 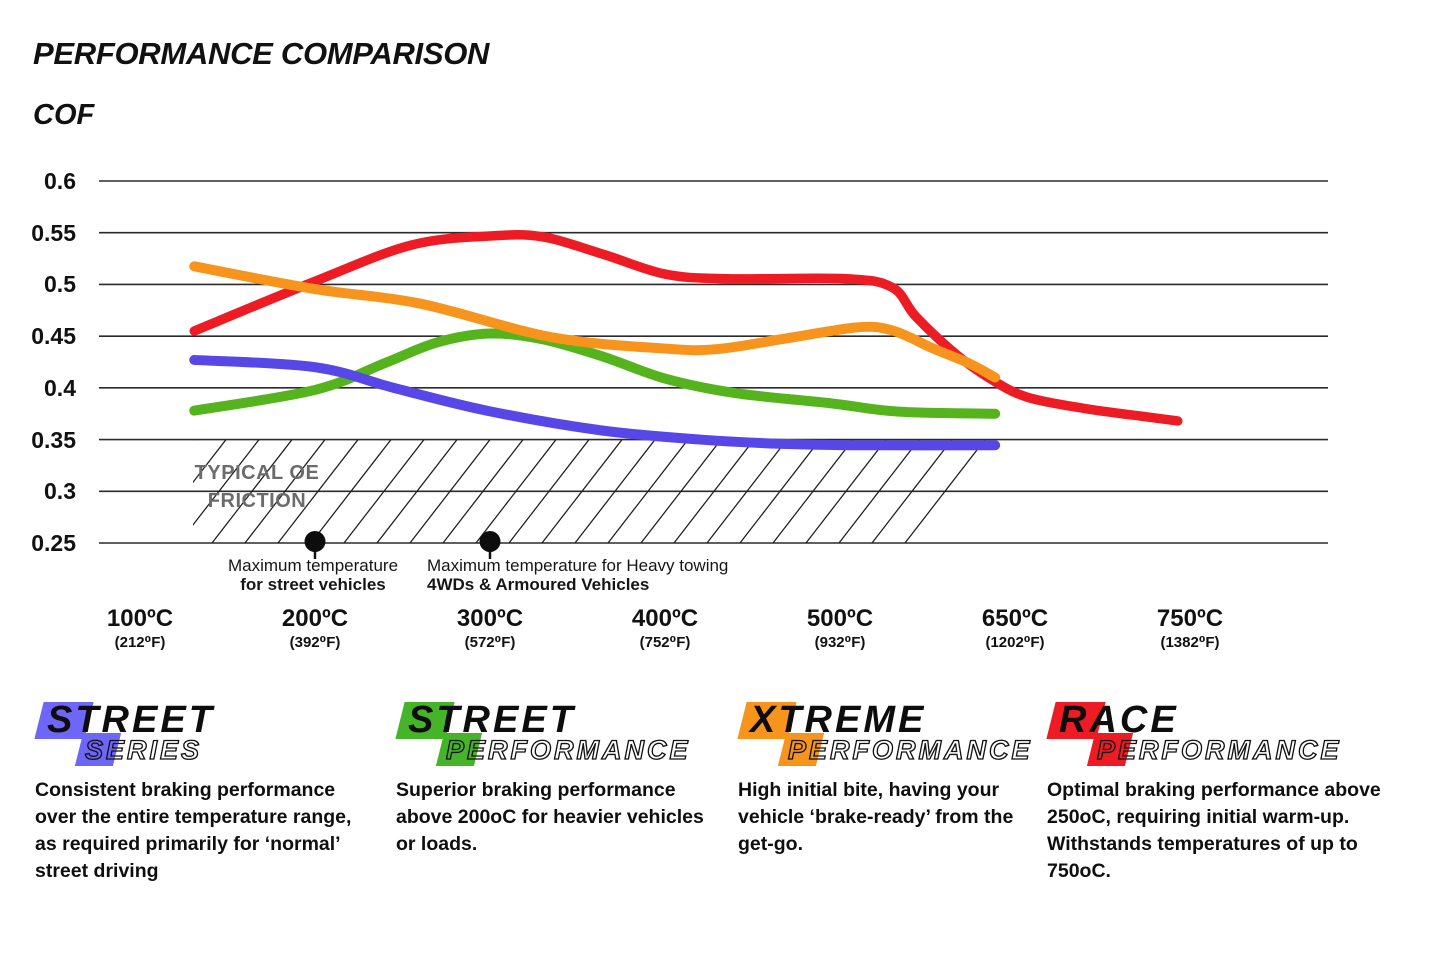 I want to click on marker1-line1: Maximum temperature, so click(x=313, y=565).